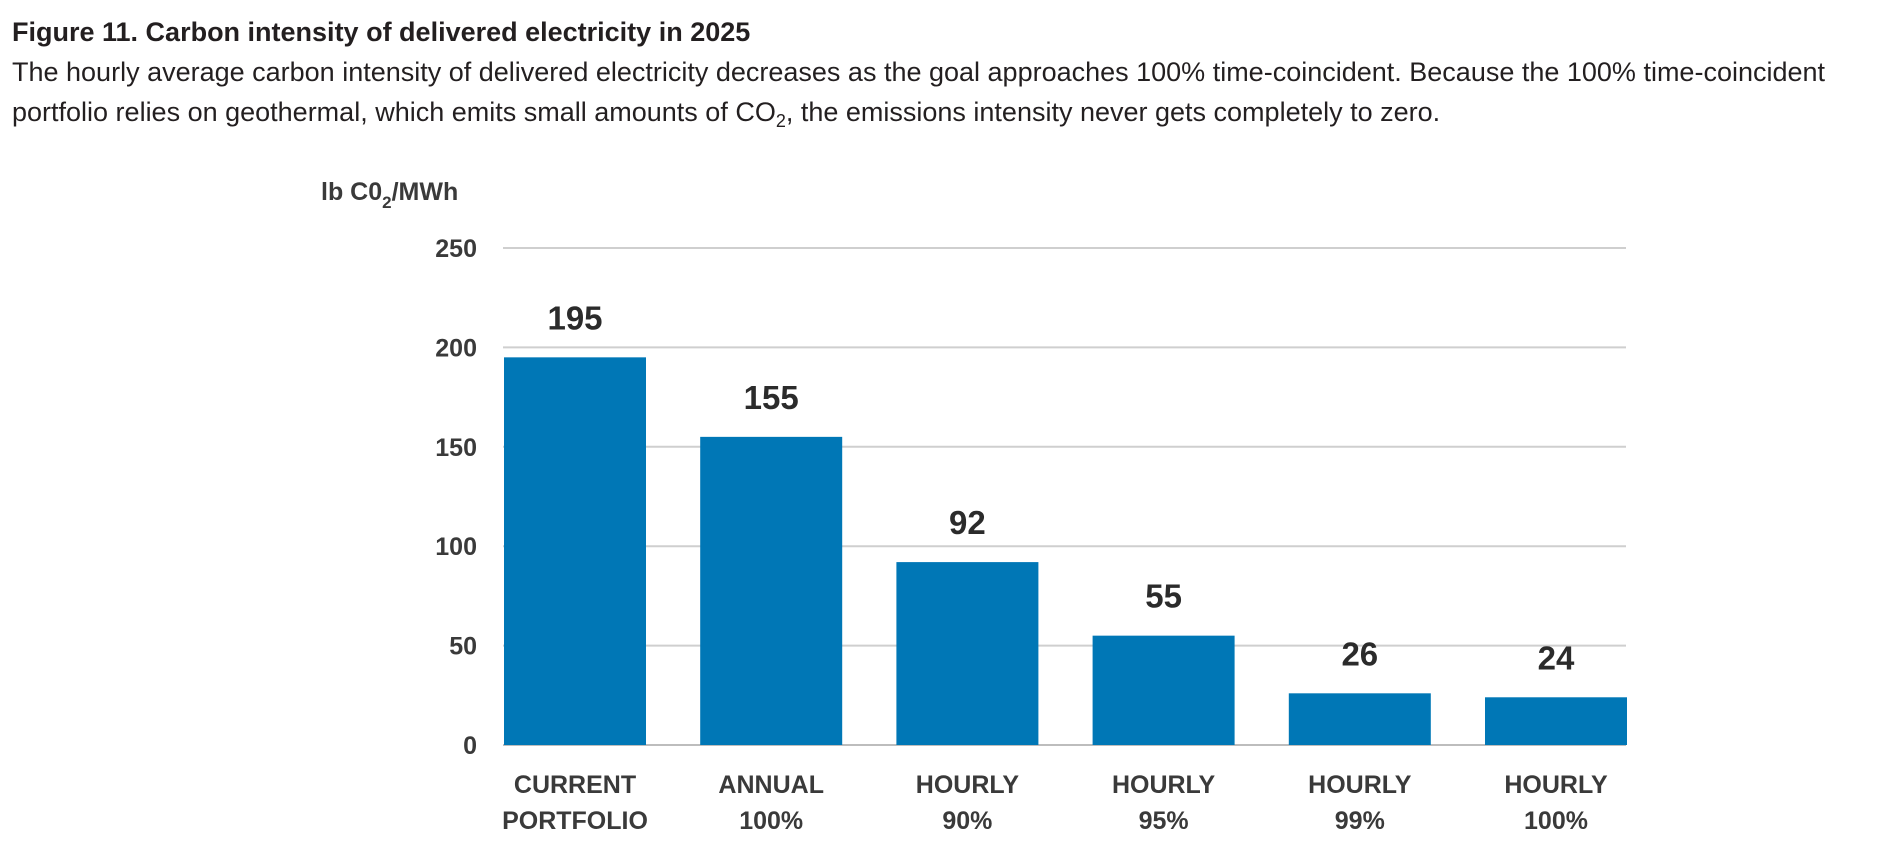 This screenshot has width=1886, height=862. Describe the element at coordinates (456, 249) in the screenshot. I see `y-tick-label: 250` at that location.